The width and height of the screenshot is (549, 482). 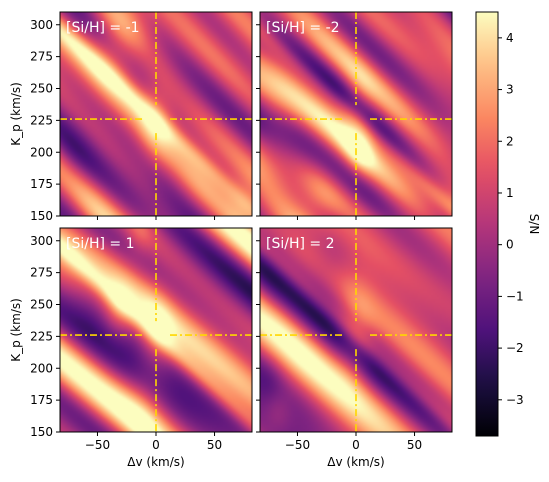 What do you see at coordinates (510, 141) in the screenshot?
I see `colorbar-tick-label: 2` at bounding box center [510, 141].